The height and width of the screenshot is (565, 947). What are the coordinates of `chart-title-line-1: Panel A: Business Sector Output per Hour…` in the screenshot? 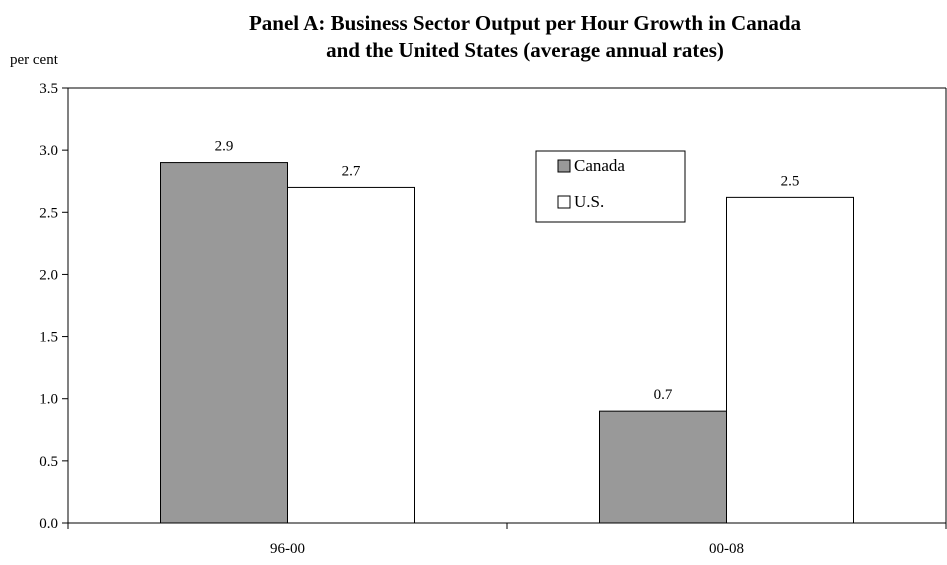 It's located at (525, 23).